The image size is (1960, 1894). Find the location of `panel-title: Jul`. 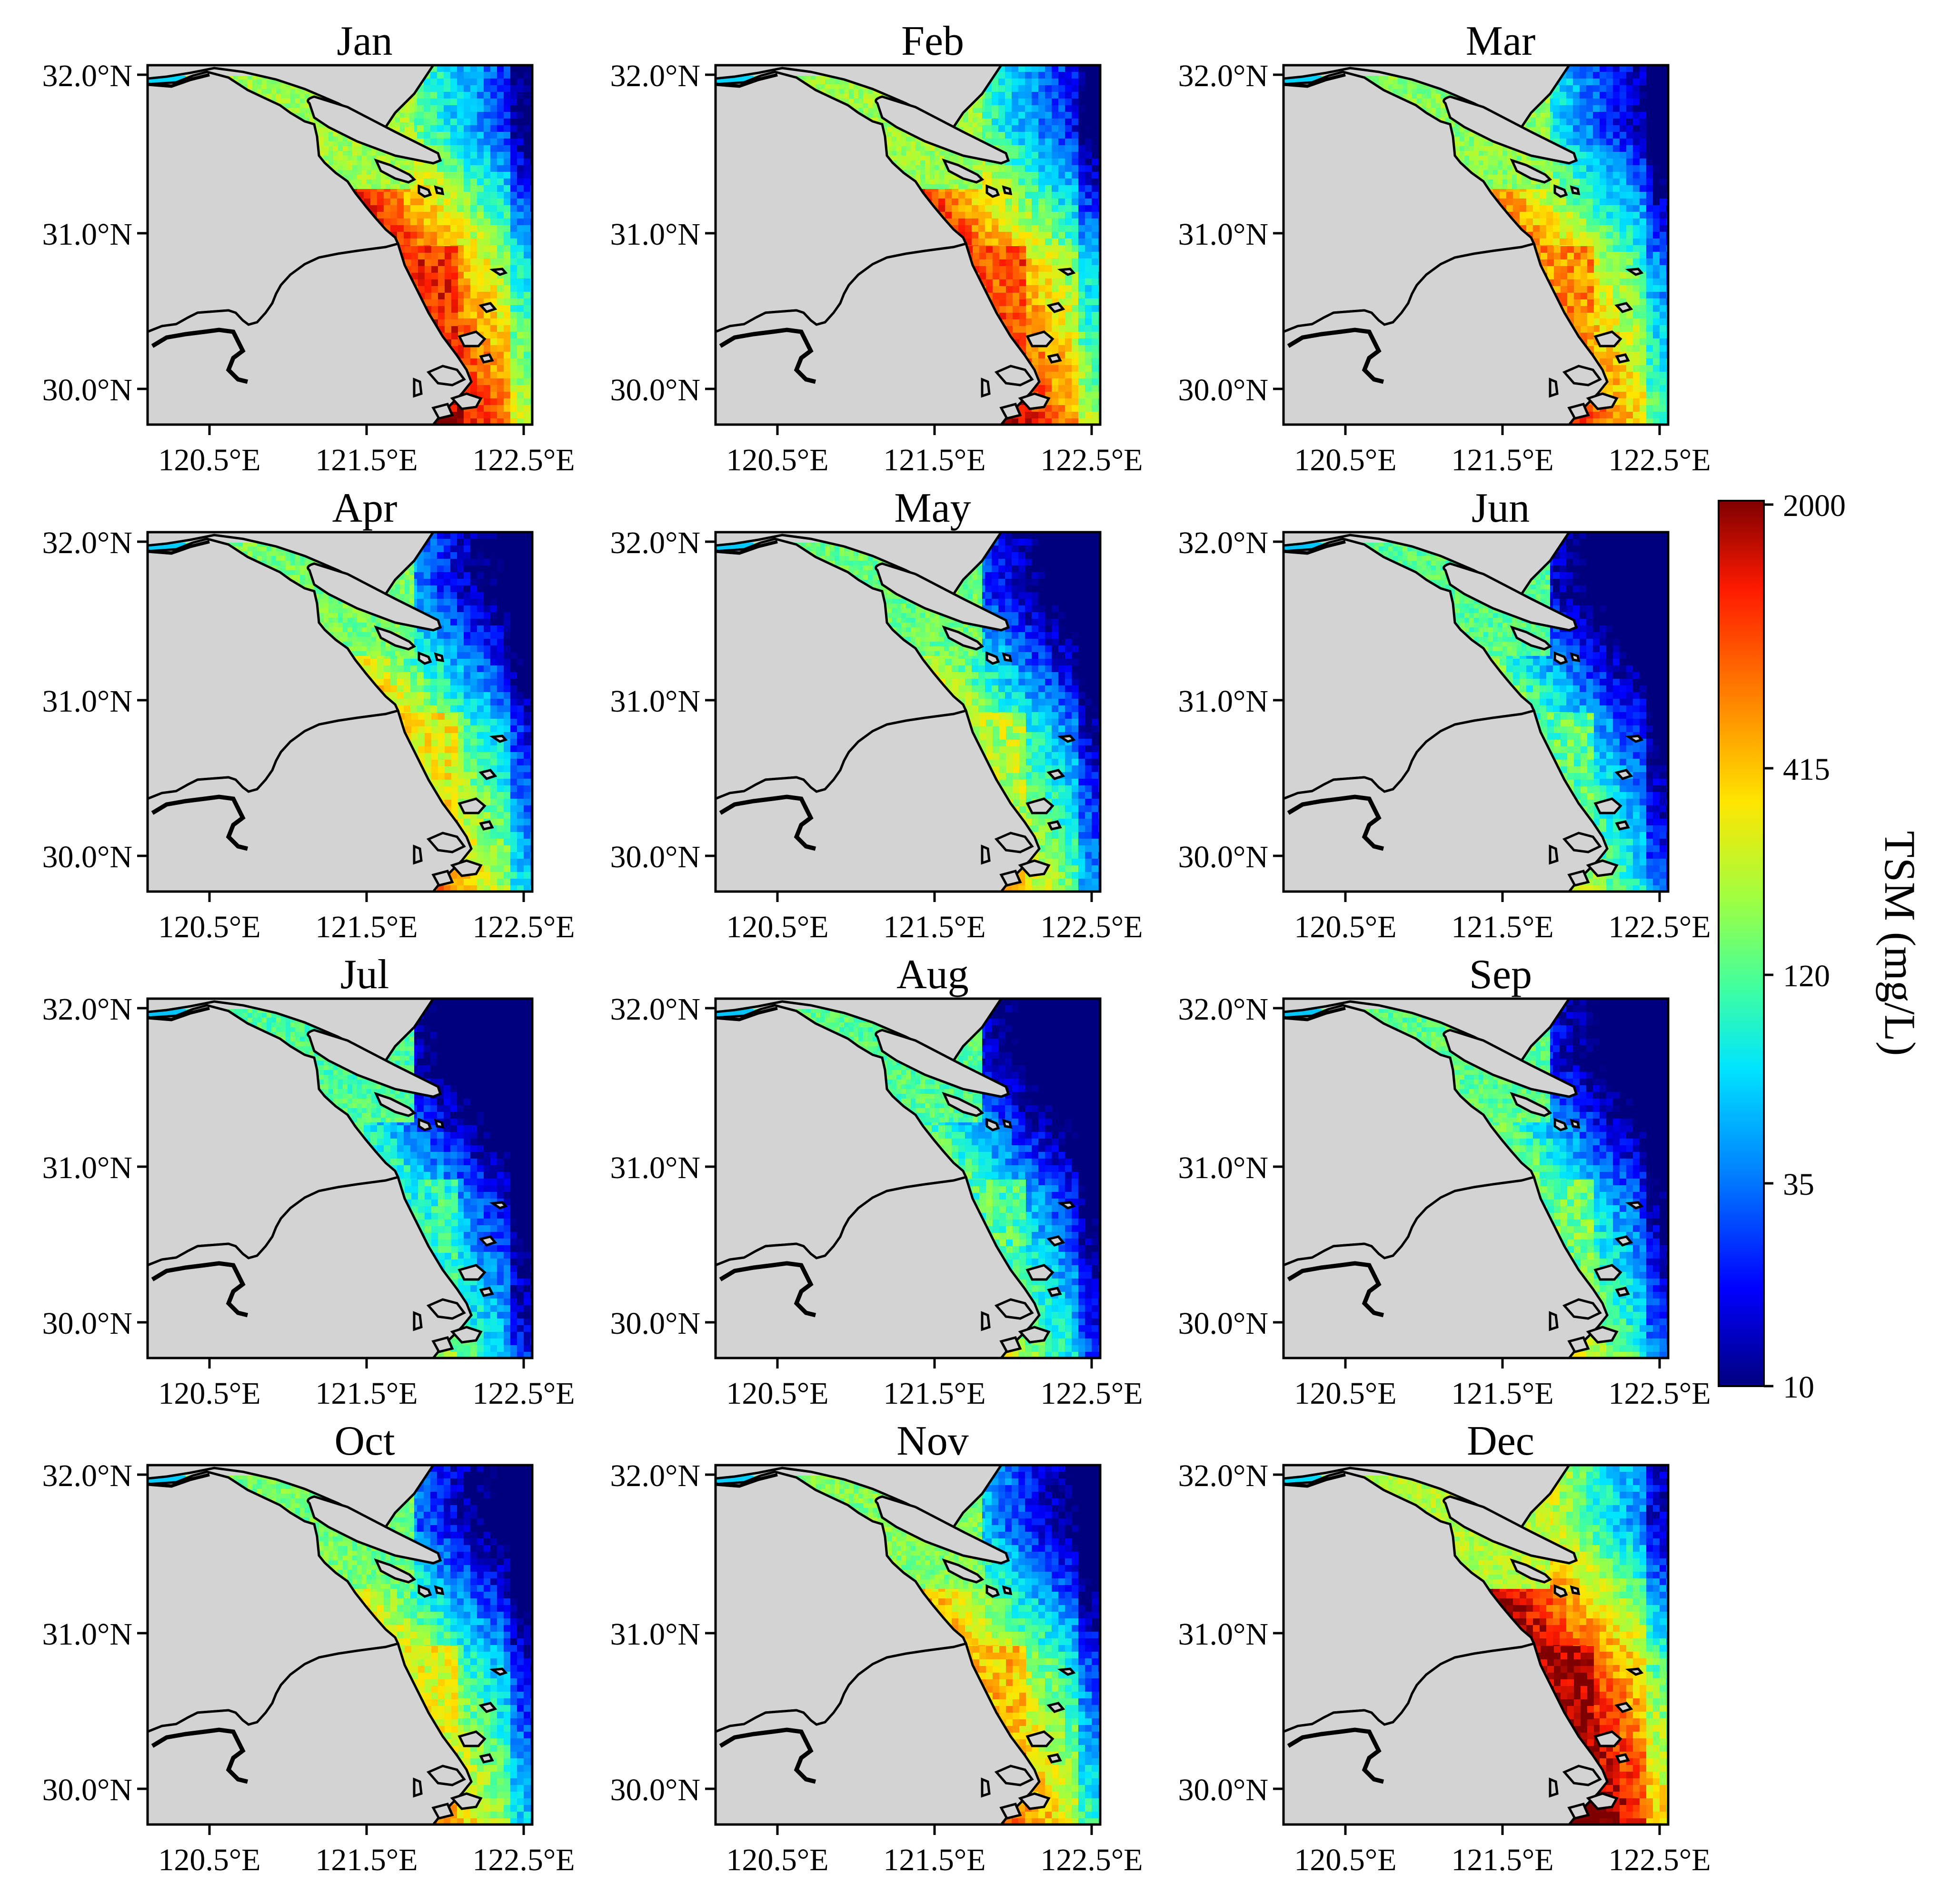

panel-title: Jul is located at coordinates (364, 975).